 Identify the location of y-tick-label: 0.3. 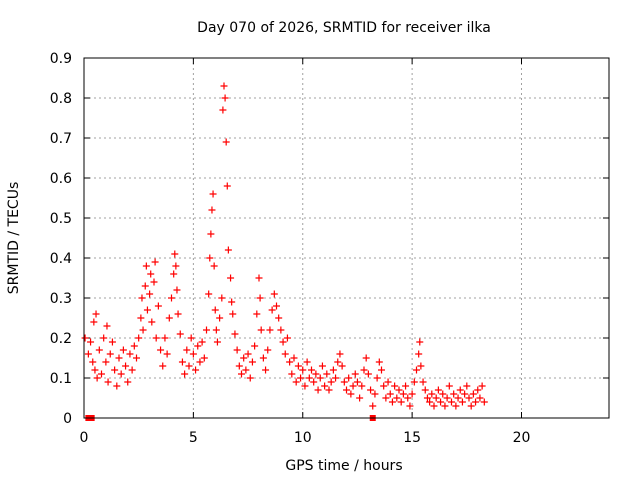
(61, 299).